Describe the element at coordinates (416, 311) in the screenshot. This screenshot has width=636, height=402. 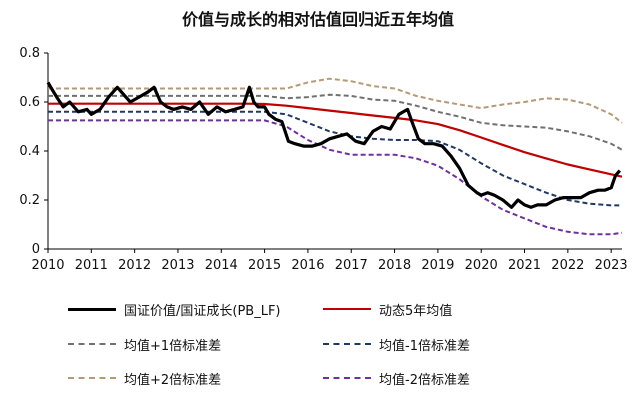
I see `legend-label: 动态5年均值` at that location.